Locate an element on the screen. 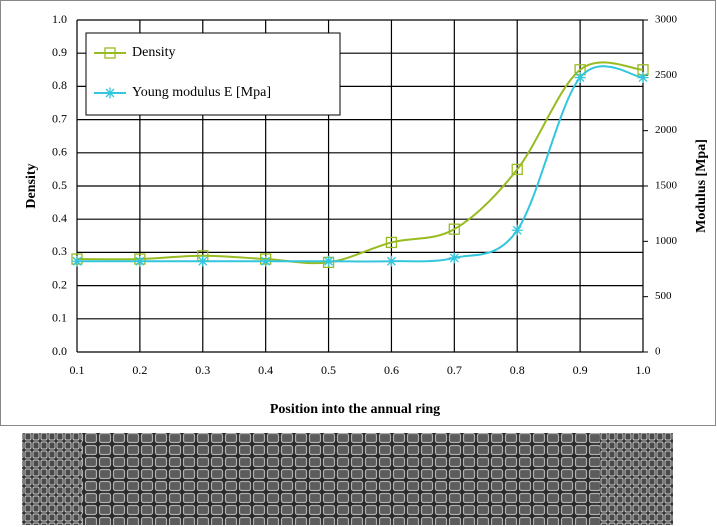  y-tick-label: 0.0 is located at coordinates (59, 351).